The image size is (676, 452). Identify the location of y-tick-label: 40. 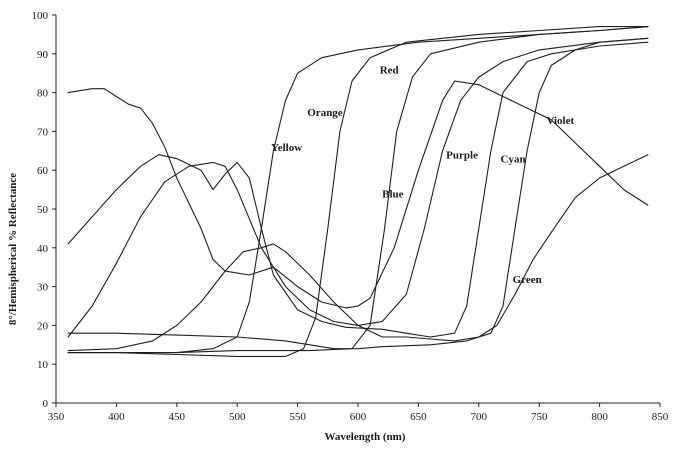
(43, 249).